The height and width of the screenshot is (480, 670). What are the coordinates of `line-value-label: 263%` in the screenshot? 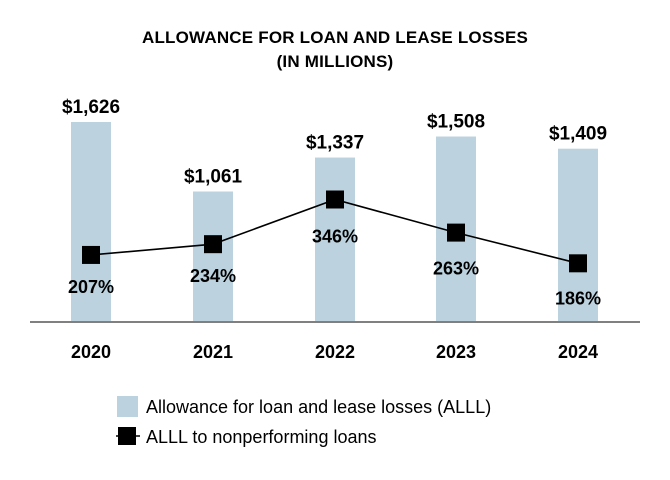 It's located at (456, 269).